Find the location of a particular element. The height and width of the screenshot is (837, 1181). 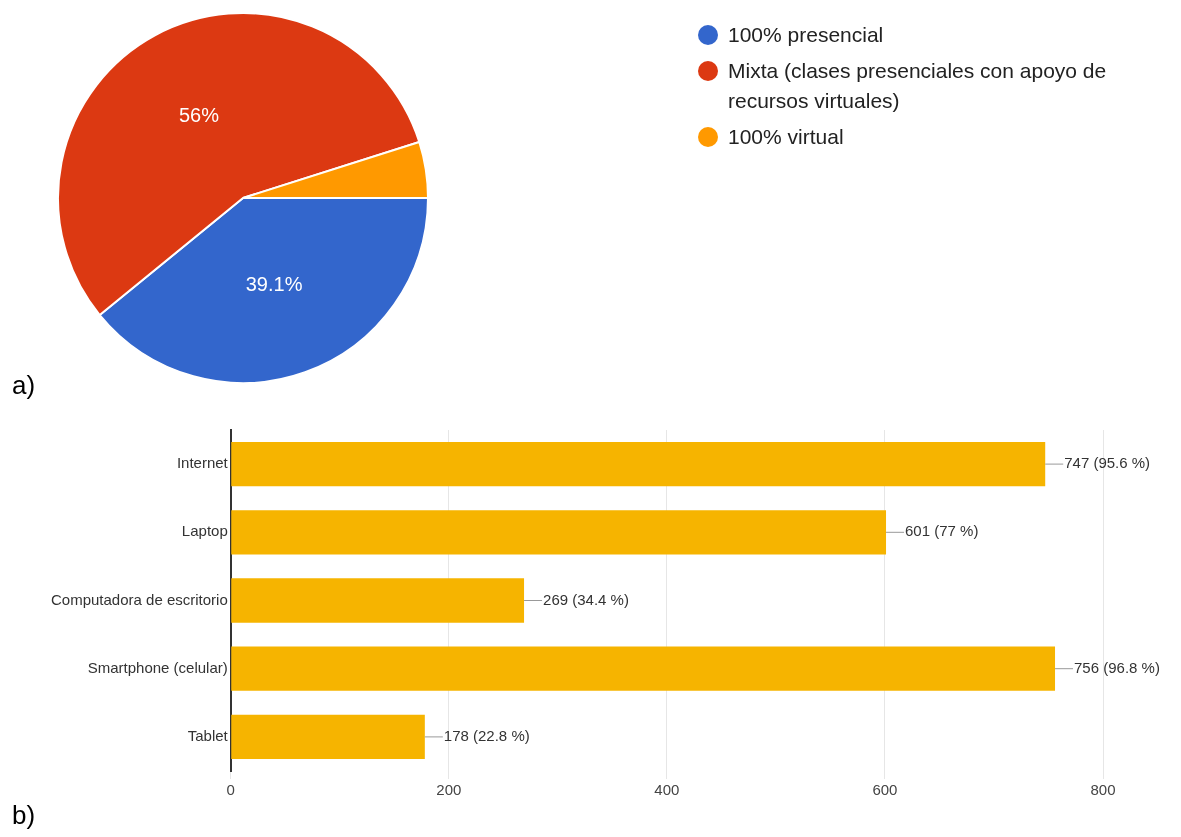

x-tick-label: 600 is located at coordinates (885, 790).